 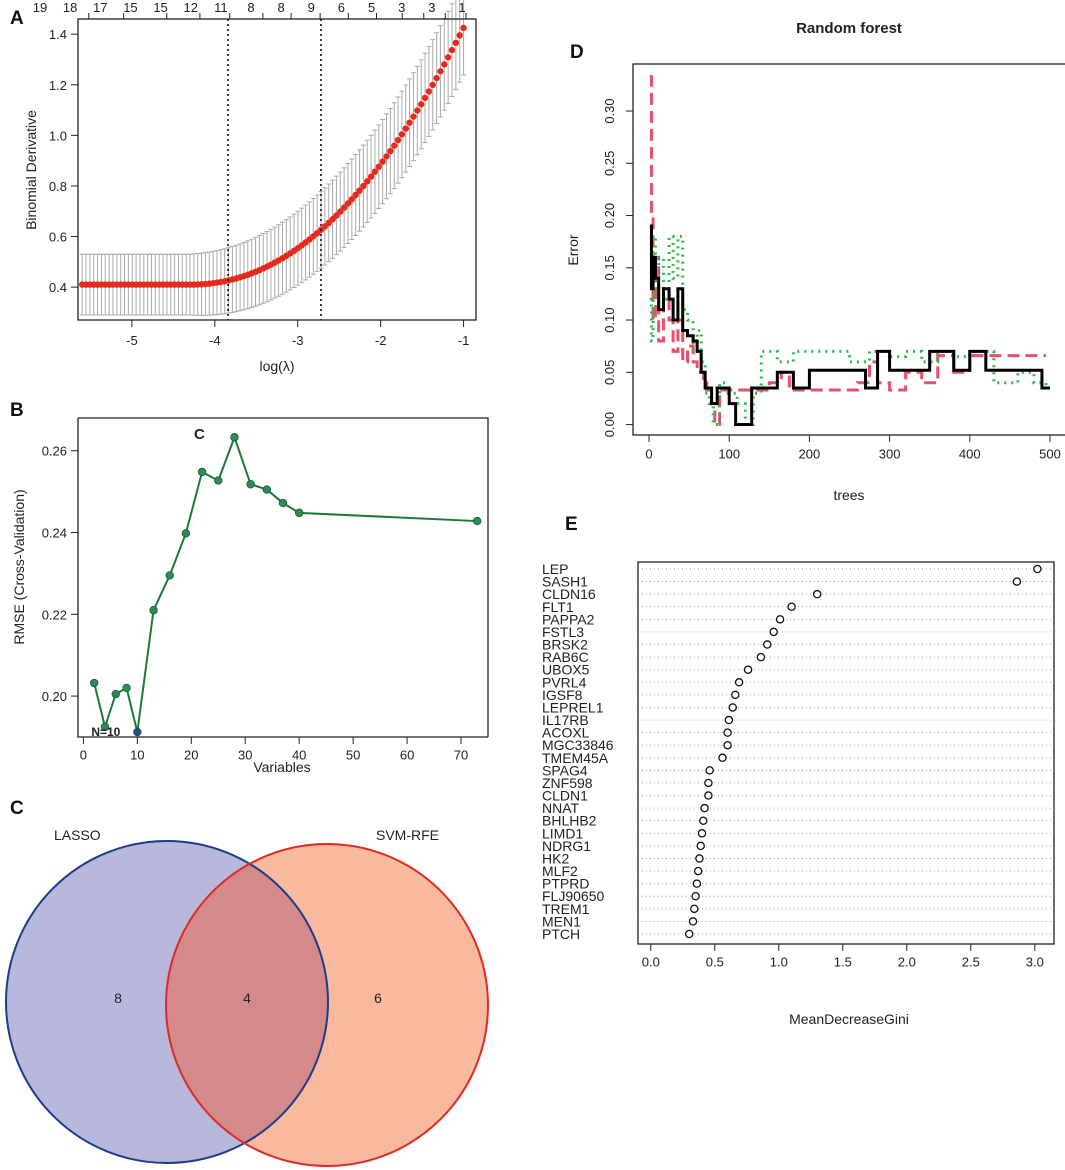 I want to click on lasso-x-tick-label: -5, so click(x=132, y=340).